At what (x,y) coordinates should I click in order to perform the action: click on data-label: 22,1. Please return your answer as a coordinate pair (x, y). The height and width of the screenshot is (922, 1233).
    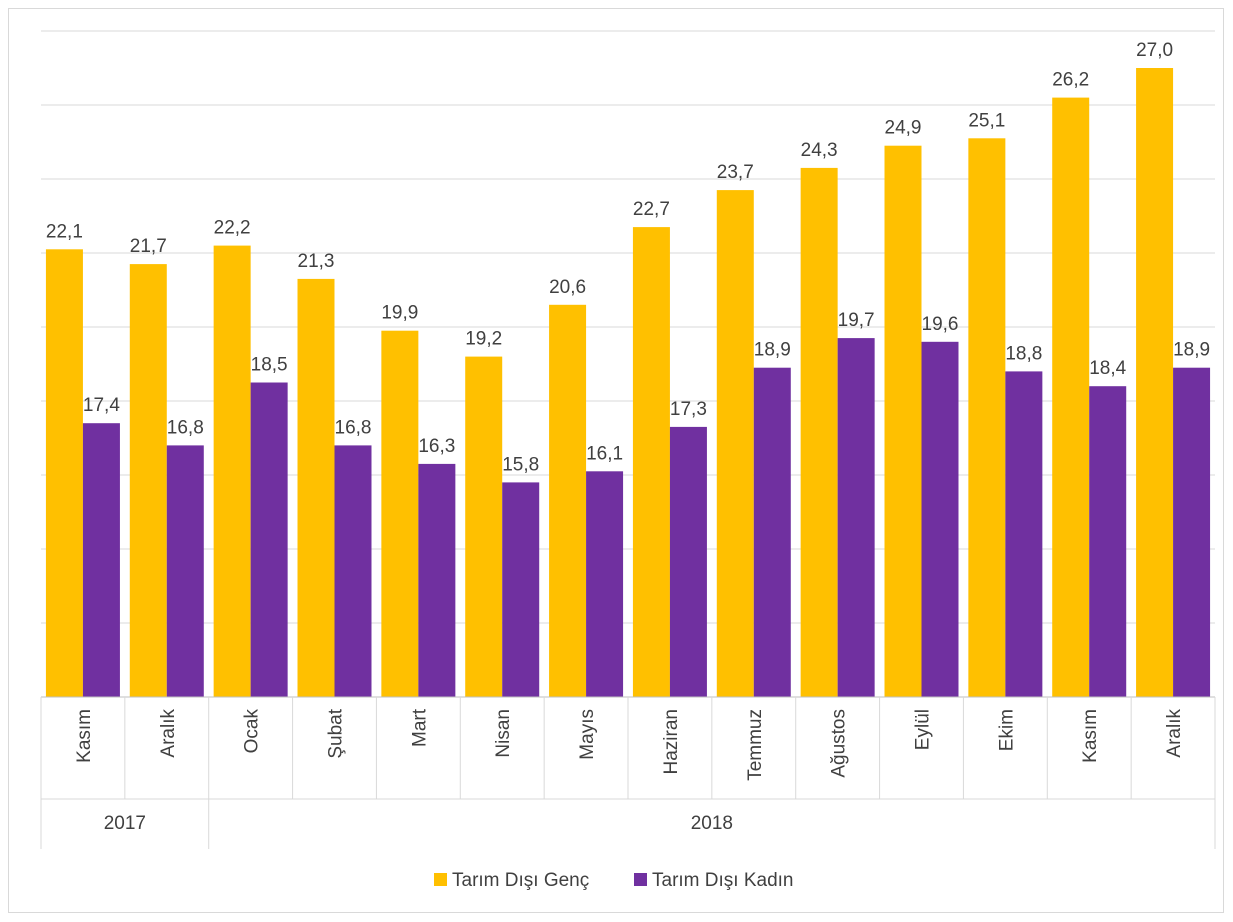
    Looking at the image, I should click on (64, 231).